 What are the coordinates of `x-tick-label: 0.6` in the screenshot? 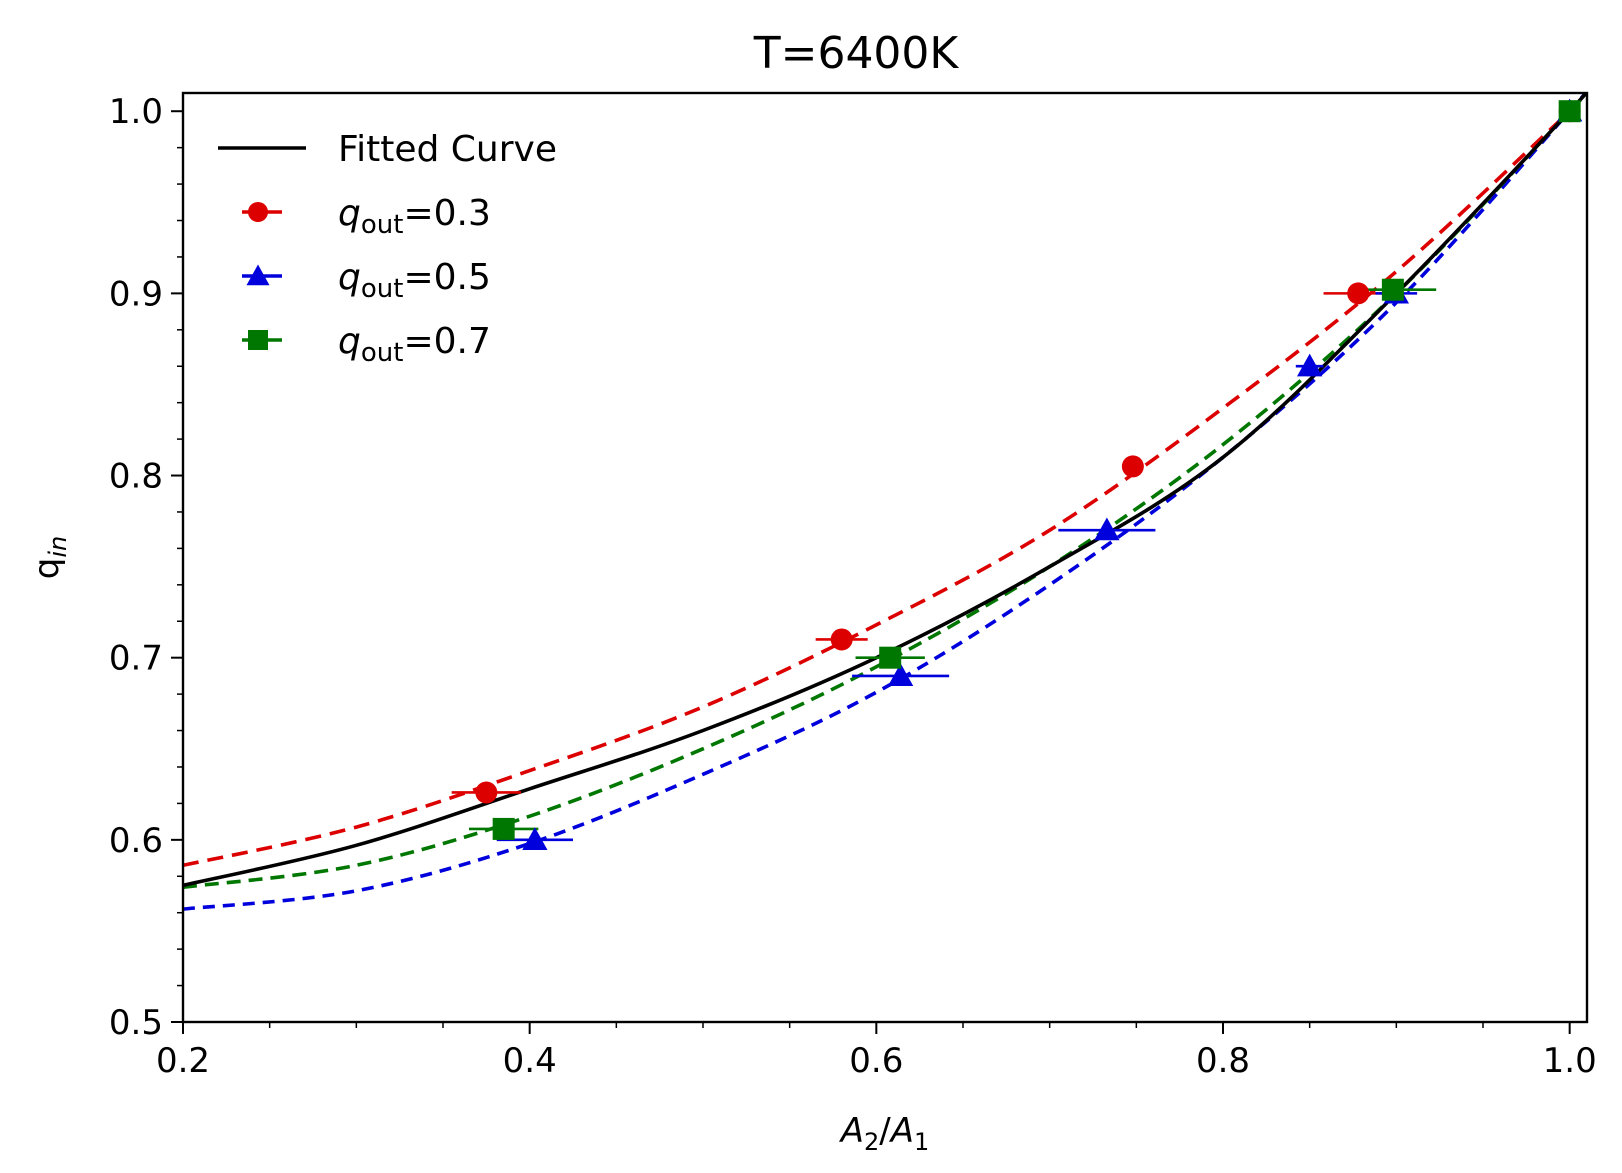 It's located at (876, 1061).